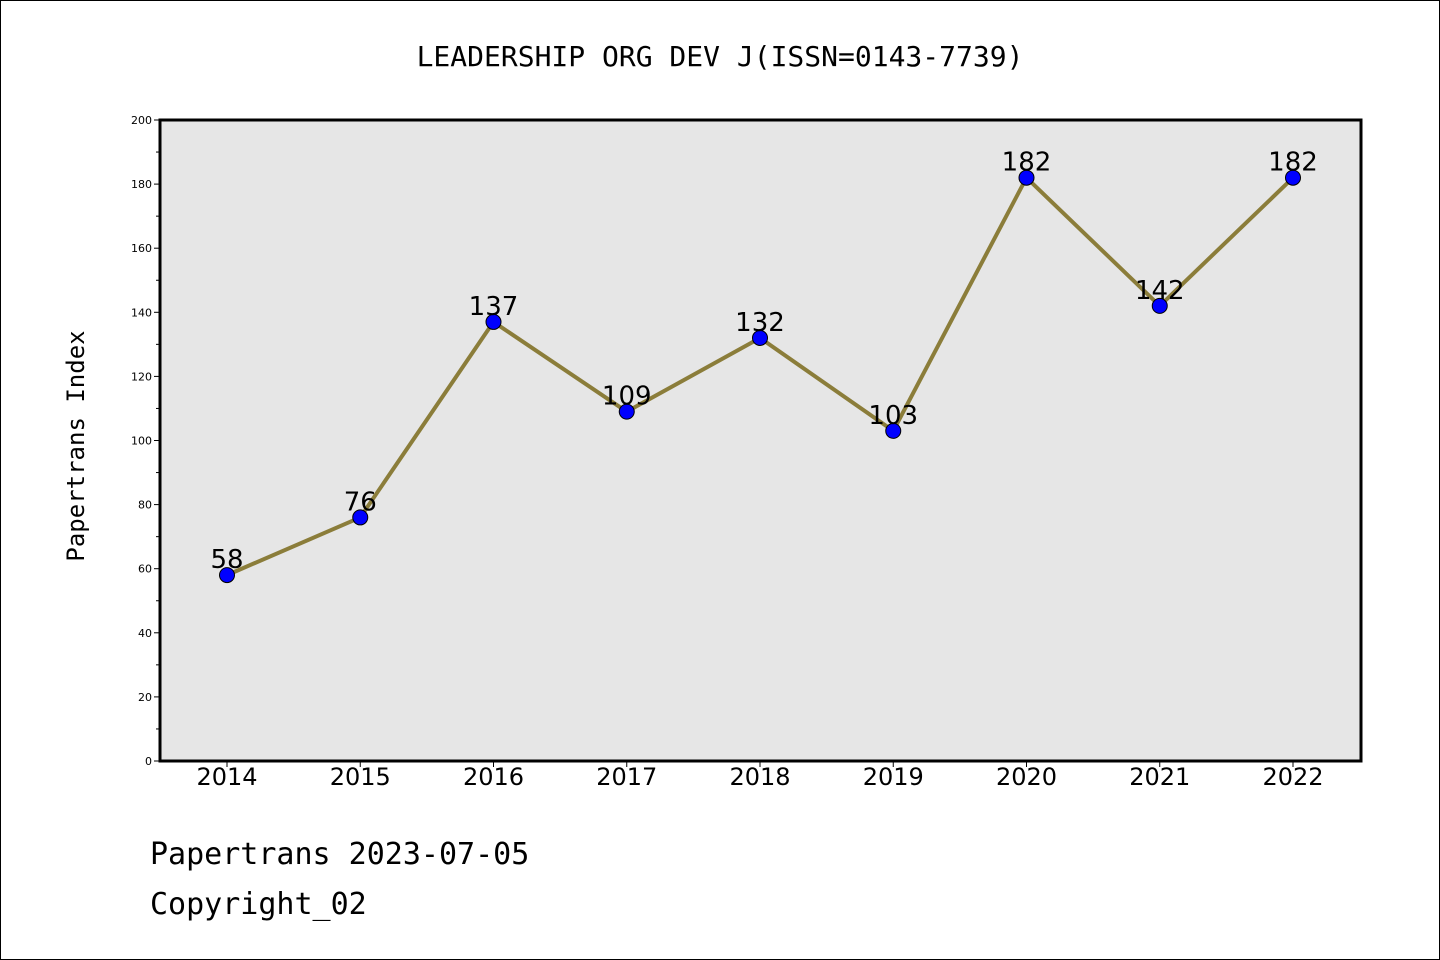  Describe the element at coordinates (360, 777) in the screenshot. I see `x-tick-label: 2015` at that location.